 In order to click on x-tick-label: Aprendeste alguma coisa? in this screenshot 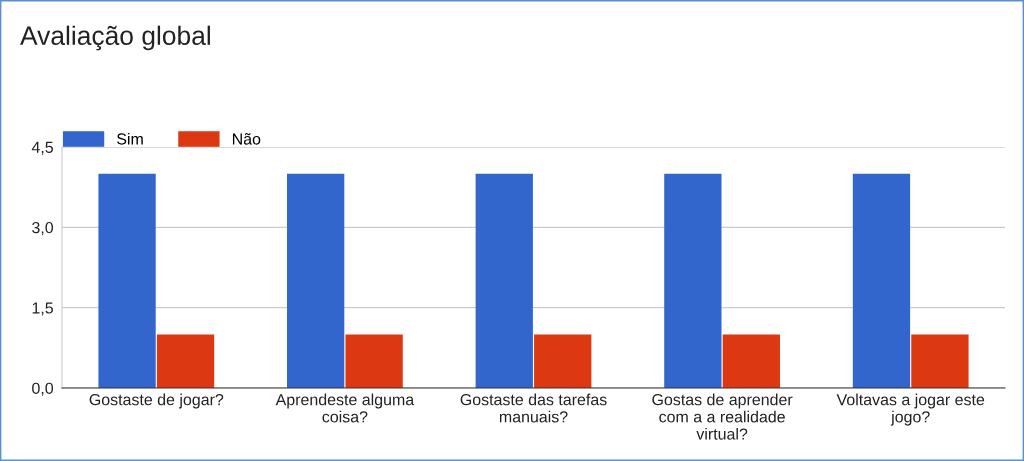, I will do `click(345, 408)`.